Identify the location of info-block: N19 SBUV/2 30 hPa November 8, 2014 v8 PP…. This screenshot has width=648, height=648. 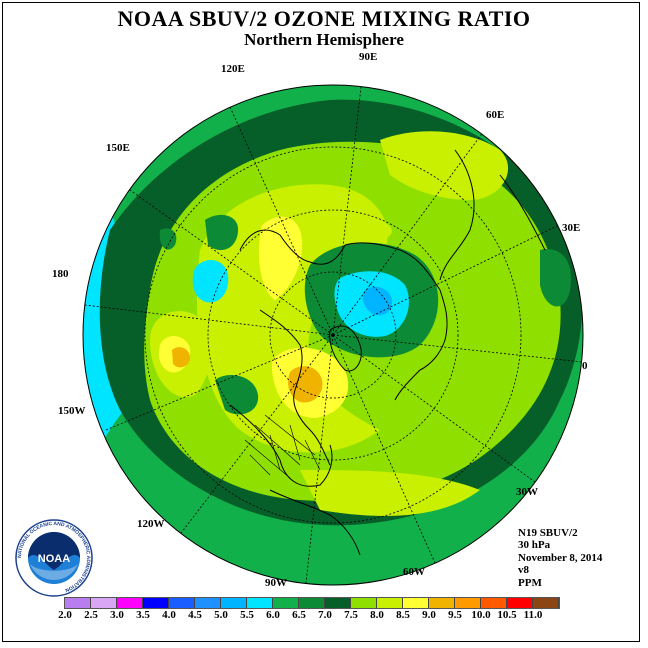
(560, 558).